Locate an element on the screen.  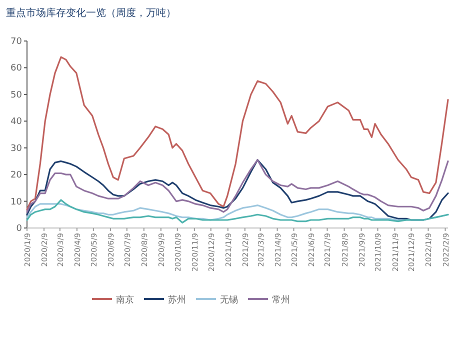
y-tick-label: 30 is located at coordinates (16, 149).